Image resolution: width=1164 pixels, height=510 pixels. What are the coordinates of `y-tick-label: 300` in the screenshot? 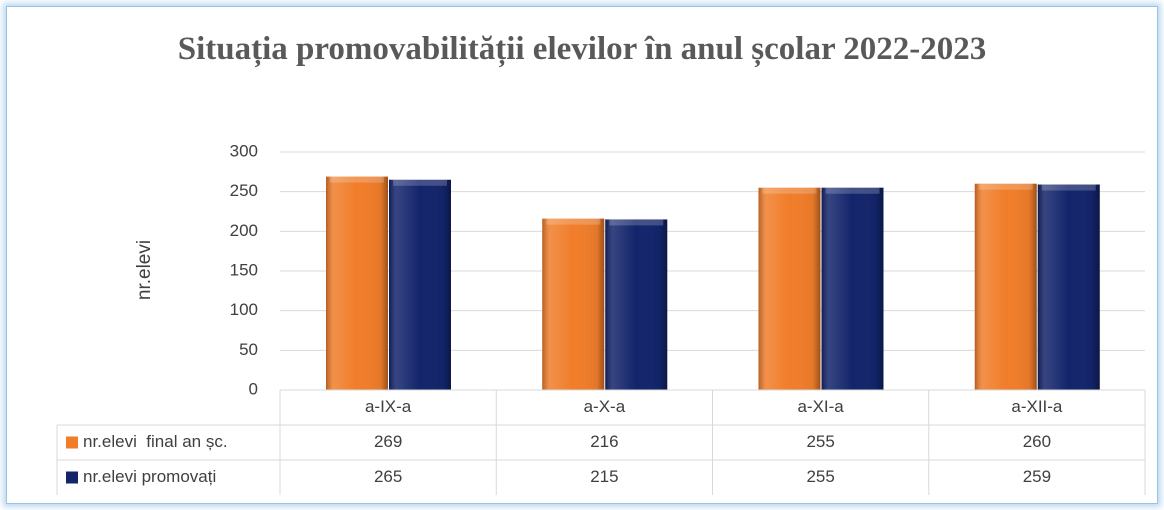 It's located at (244, 150).